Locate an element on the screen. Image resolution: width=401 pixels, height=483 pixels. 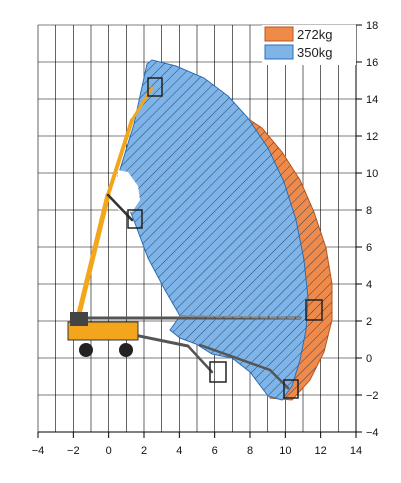
x-tick-label: −2 is located at coordinates (73, 451).